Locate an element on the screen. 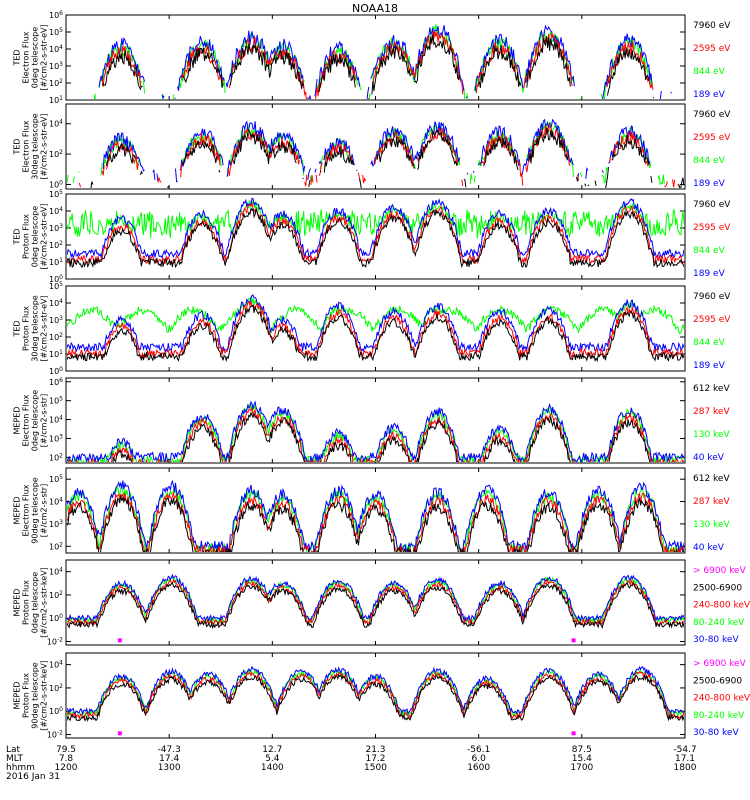 The image size is (750, 800). footer-value: -47.3 is located at coordinates (169, 750).